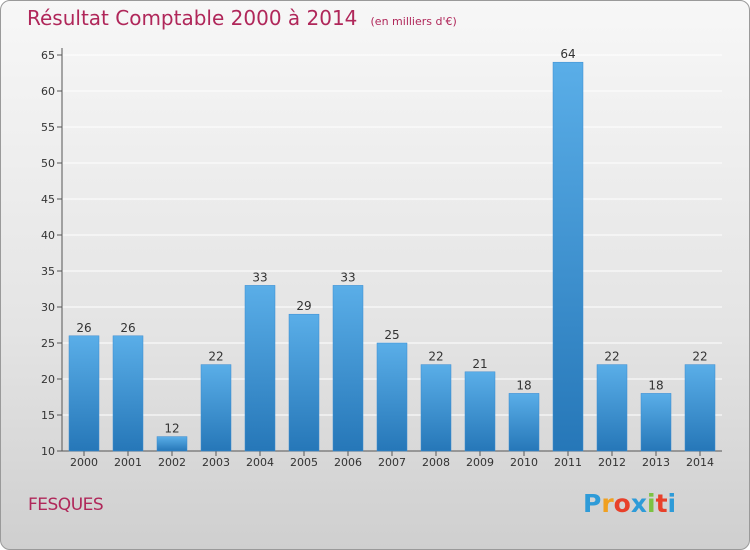 The width and height of the screenshot is (750, 550). I want to click on y-tick-label: 60, so click(48, 91).